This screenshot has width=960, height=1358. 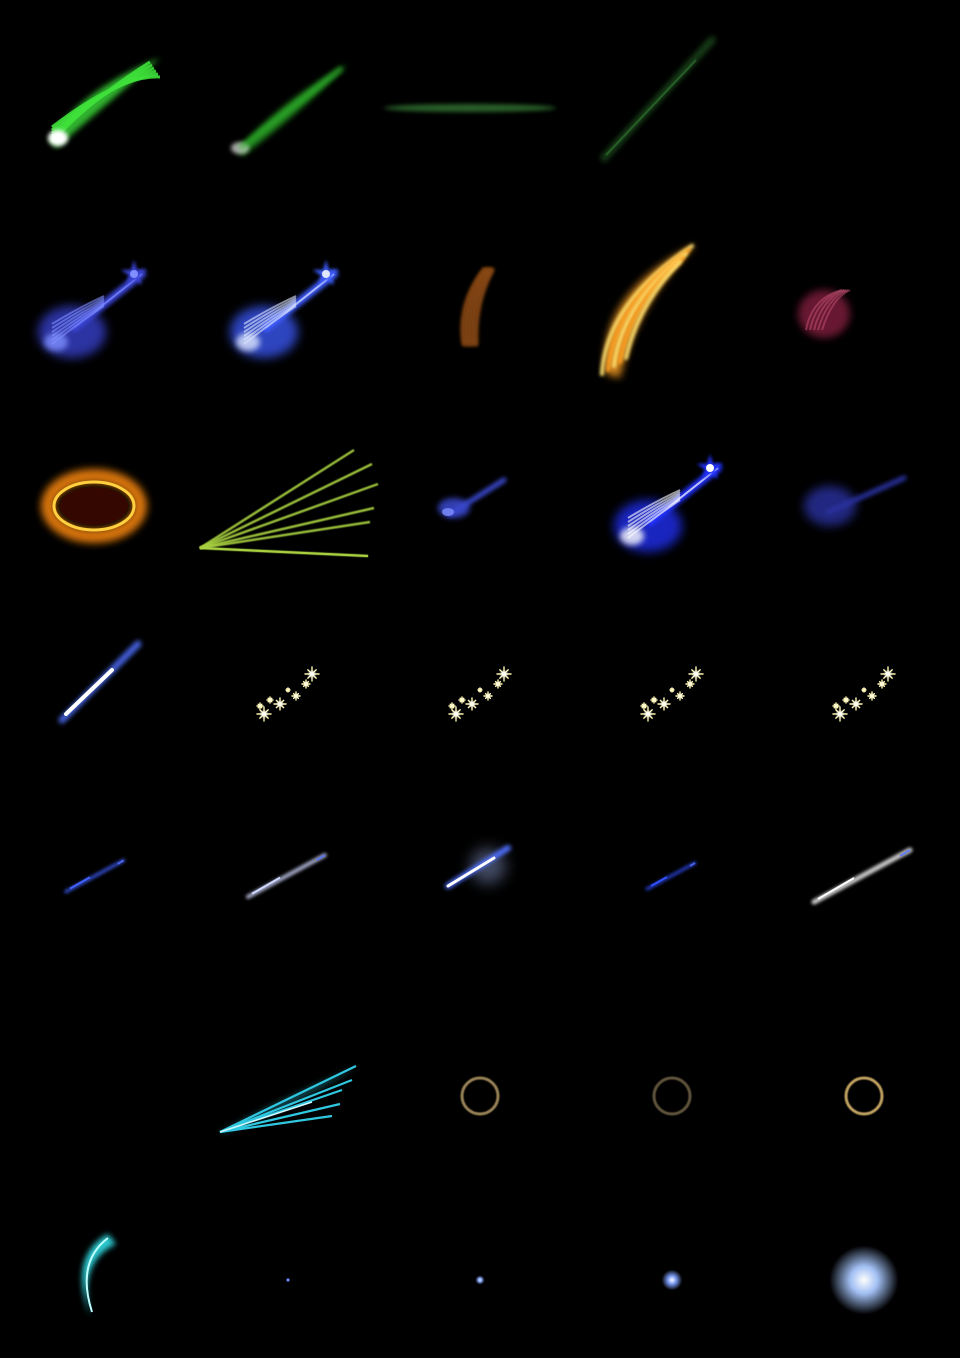 What do you see at coordinates (480, 1260) in the screenshot?
I see `blue-orb-small-sprite` at bounding box center [480, 1260].